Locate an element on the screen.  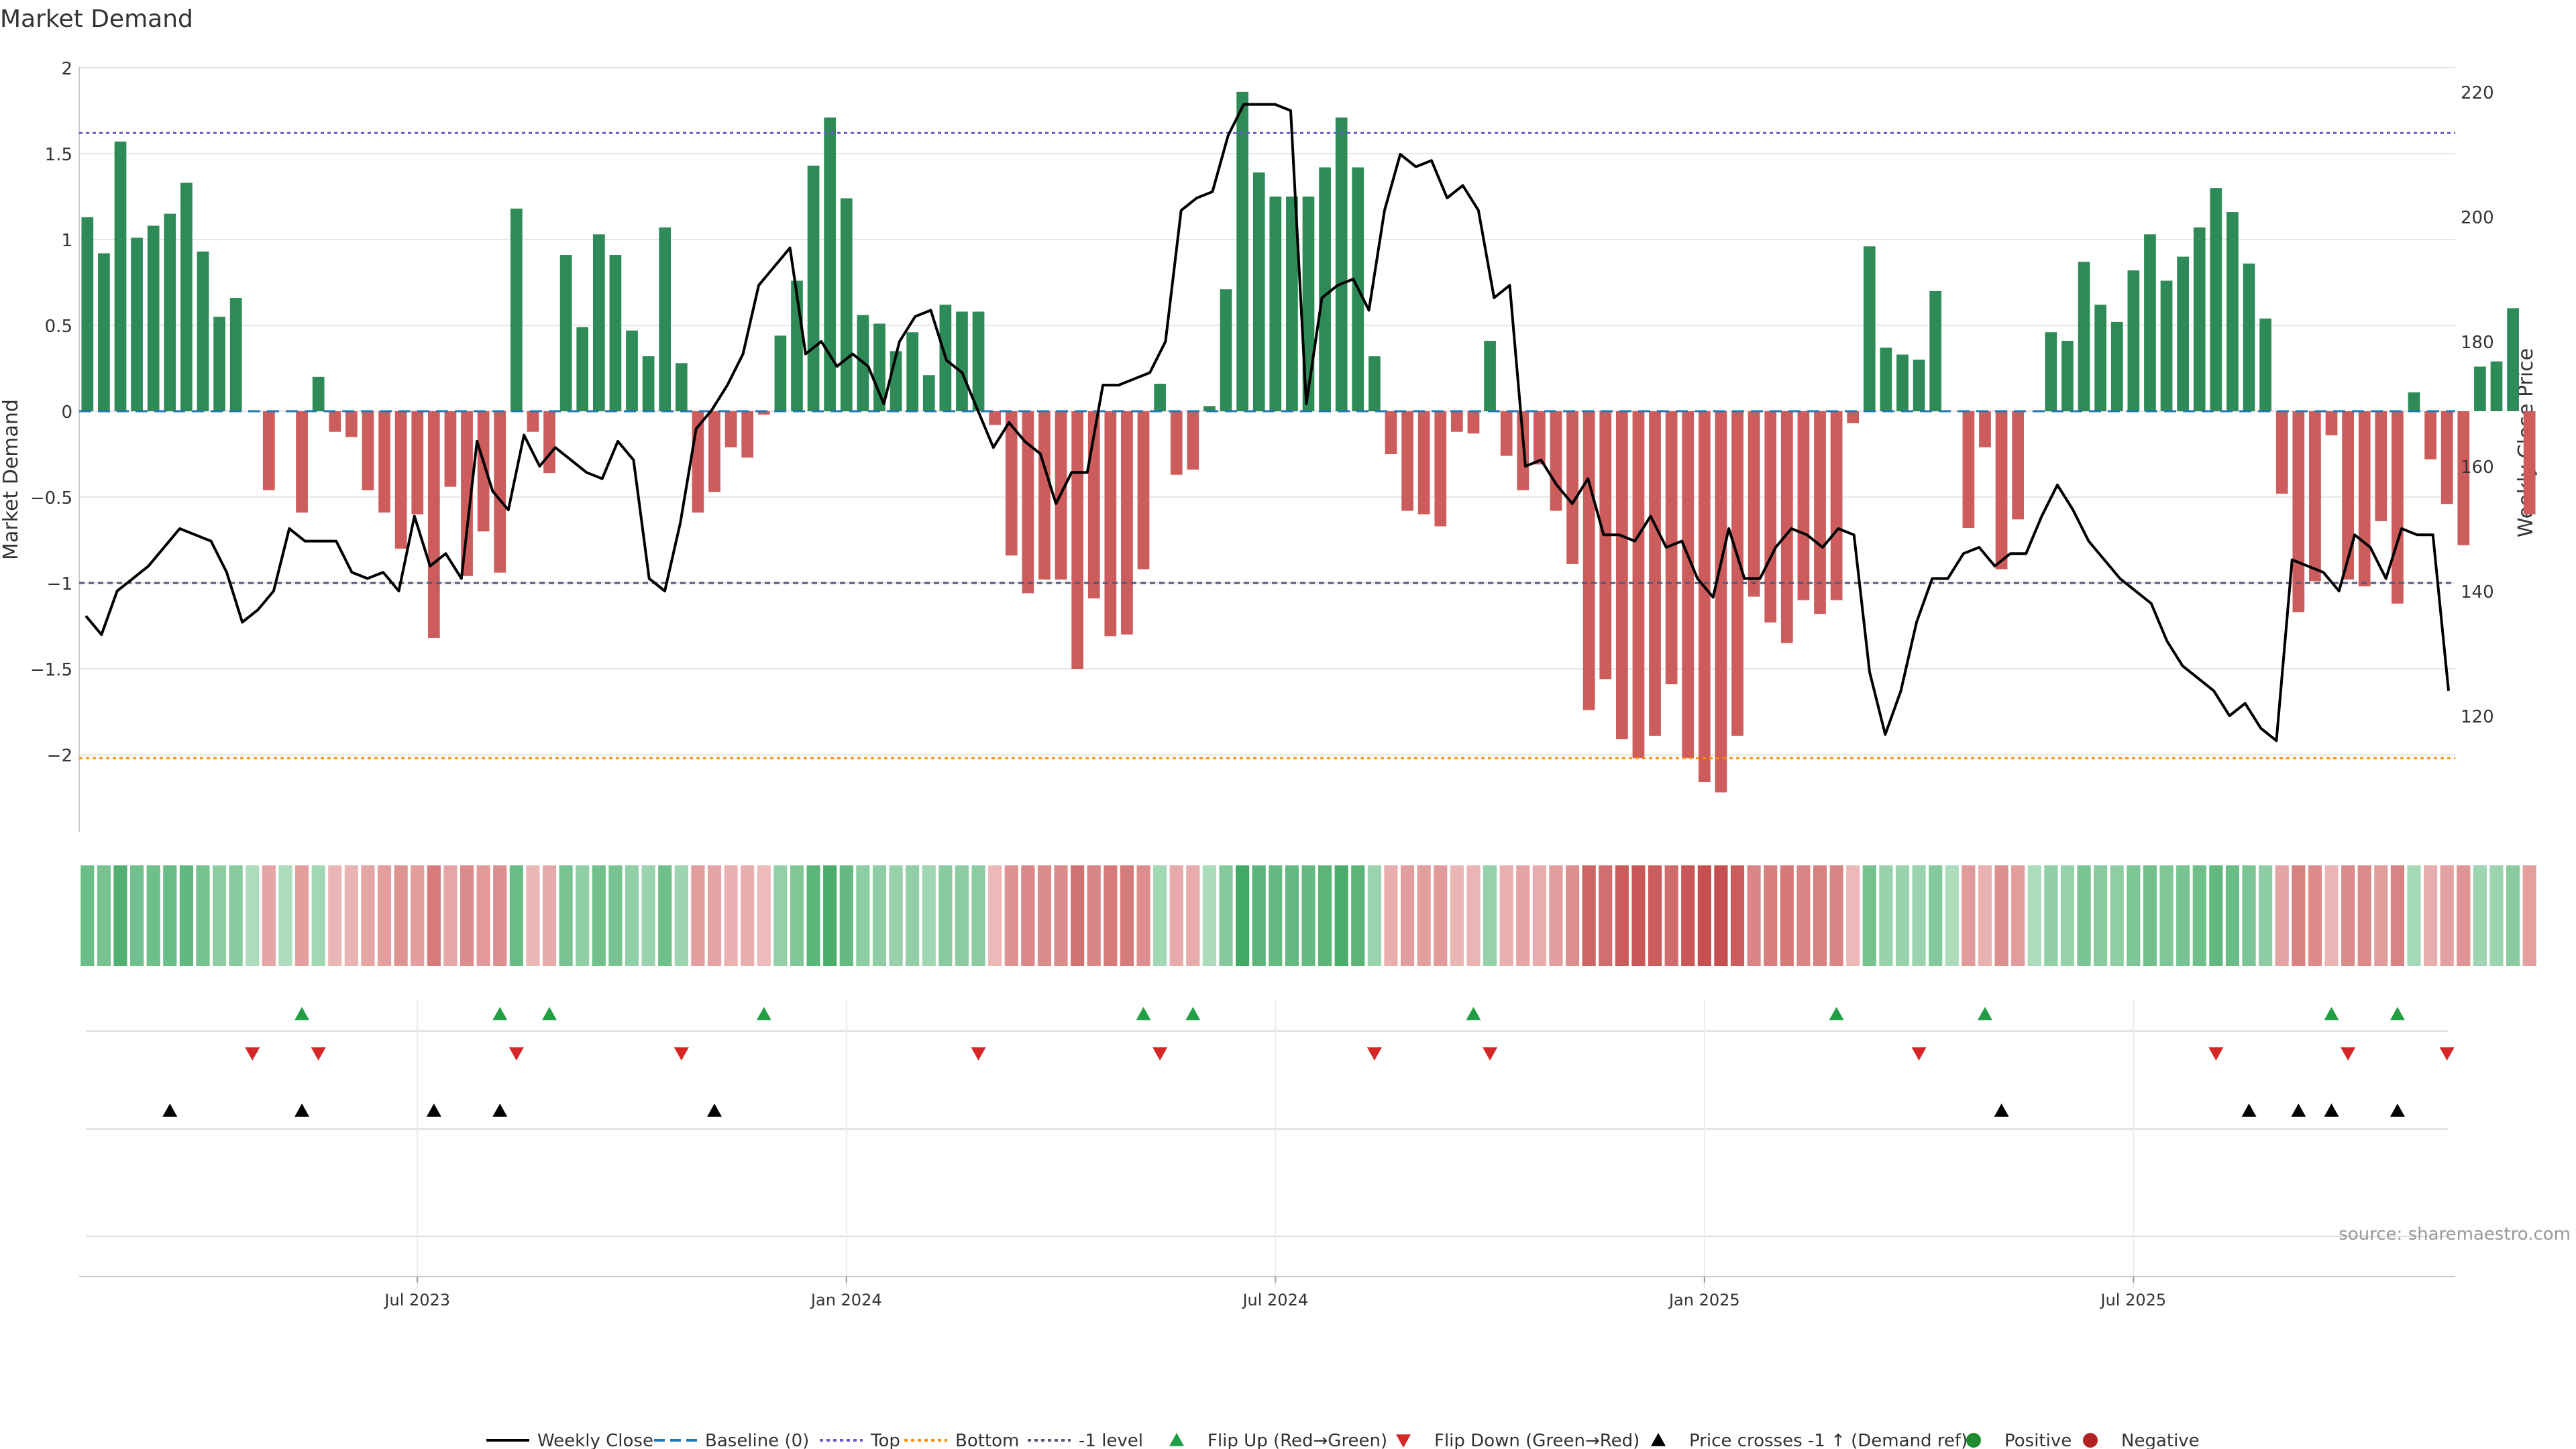
y-tick-label: −1 is located at coordinates (59, 584).